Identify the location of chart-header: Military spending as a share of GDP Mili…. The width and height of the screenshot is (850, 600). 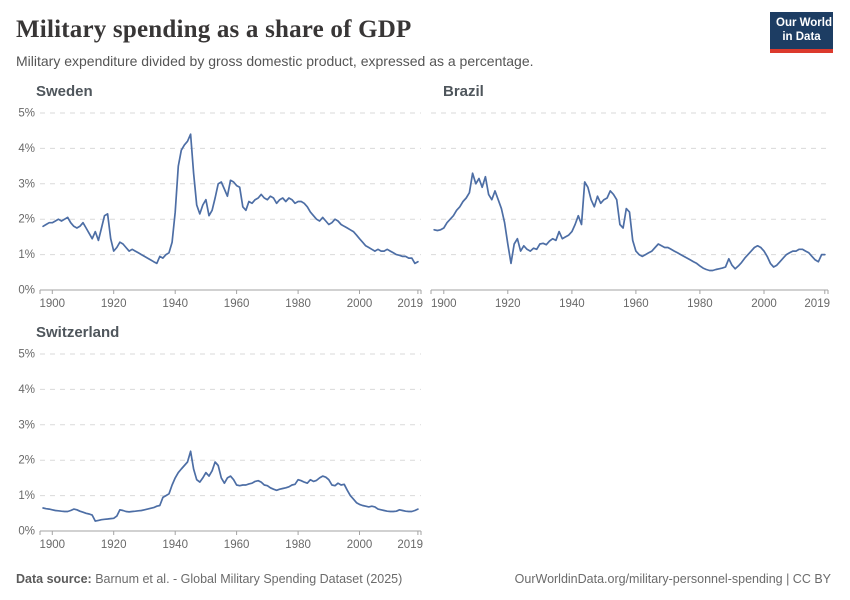
(425, 34).